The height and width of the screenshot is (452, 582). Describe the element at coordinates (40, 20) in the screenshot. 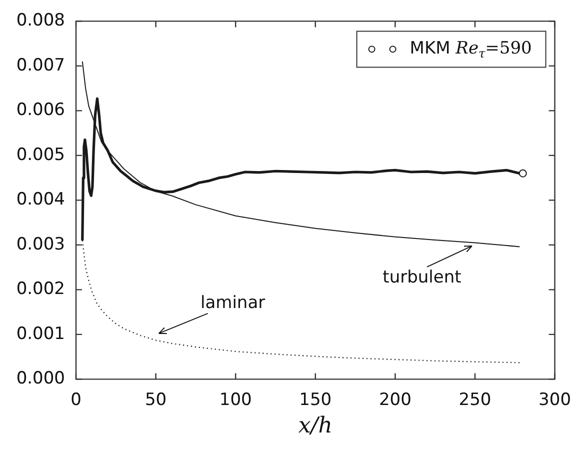

I see `y-tick-label: 0.008` at that location.